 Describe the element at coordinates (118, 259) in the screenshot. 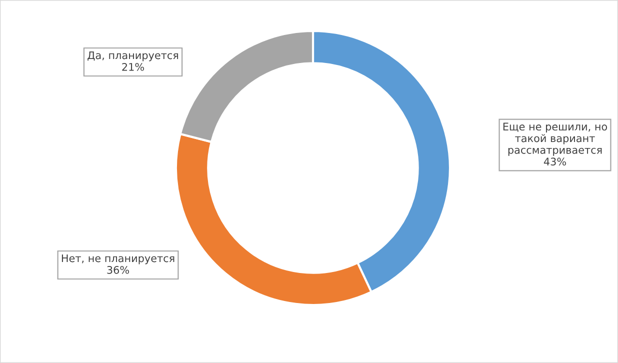

I see `slice-label: Нет, не планируется` at that location.